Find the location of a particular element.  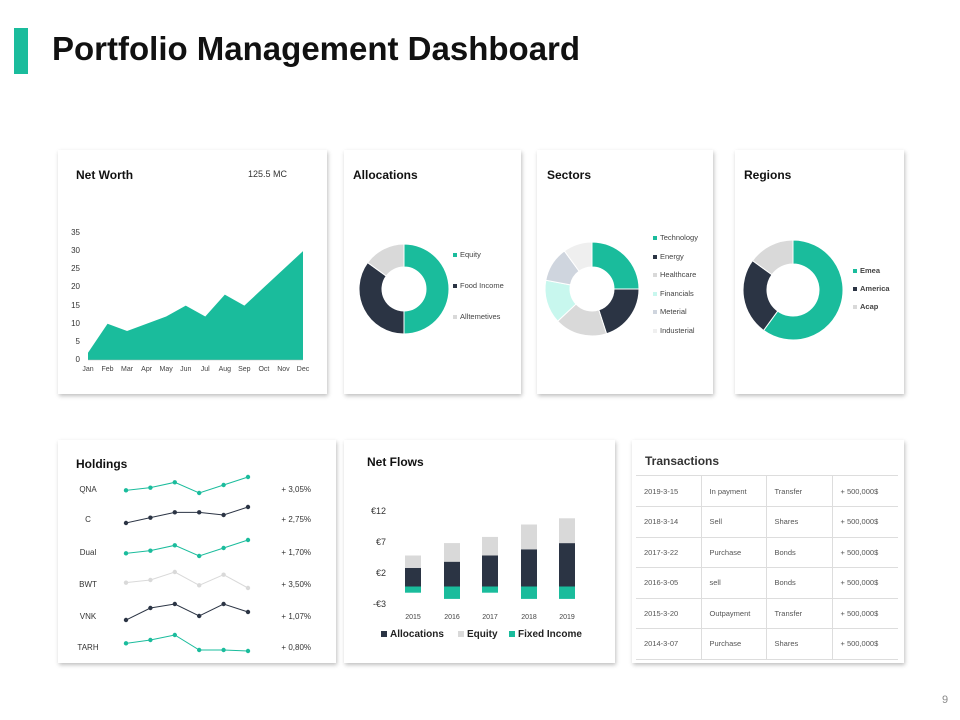

legend-item: Emea is located at coordinates (866, 270).